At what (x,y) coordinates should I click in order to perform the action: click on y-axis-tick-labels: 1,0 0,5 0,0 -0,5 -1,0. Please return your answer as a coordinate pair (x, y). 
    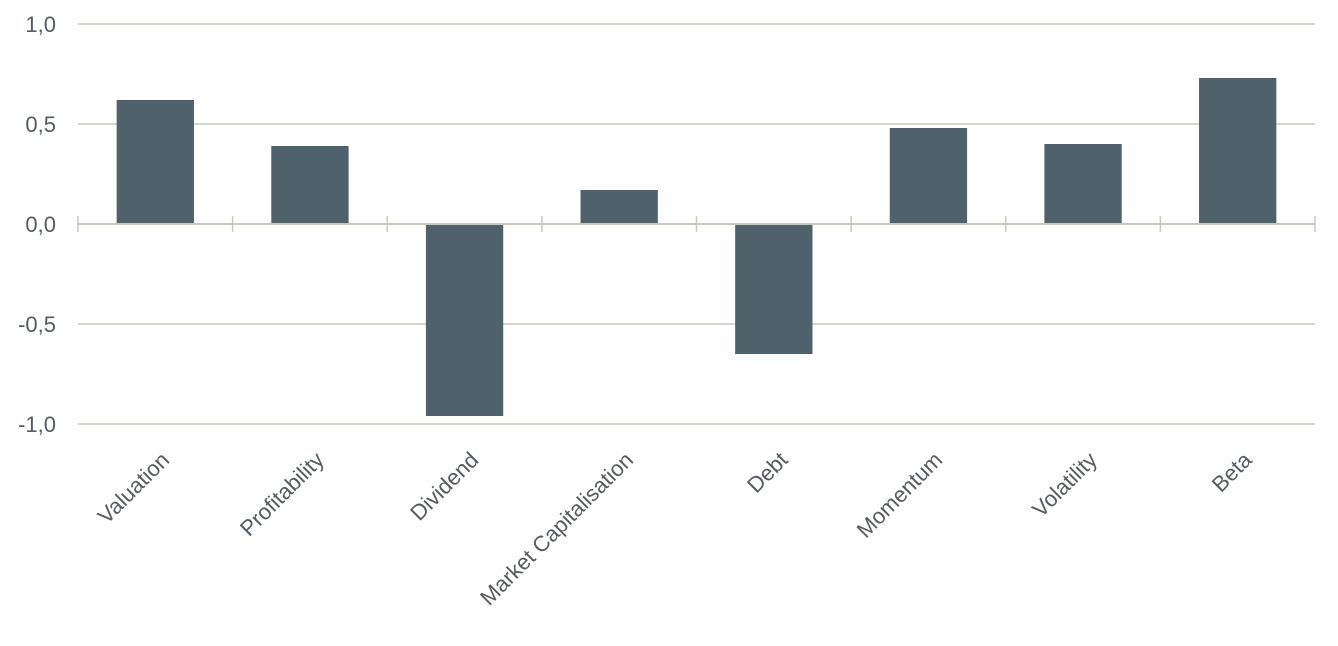
    Looking at the image, I should click on (37, 224).